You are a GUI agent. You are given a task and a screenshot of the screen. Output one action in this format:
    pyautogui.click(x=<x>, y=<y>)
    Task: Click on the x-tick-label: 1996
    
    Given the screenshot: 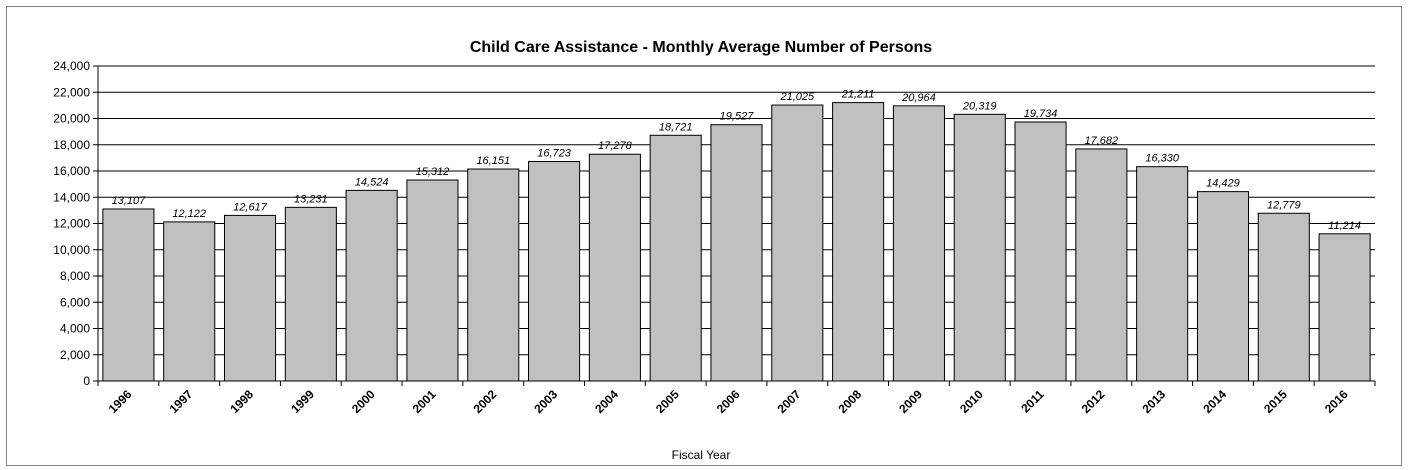 What is the action you would take?
    pyautogui.click(x=120, y=401)
    